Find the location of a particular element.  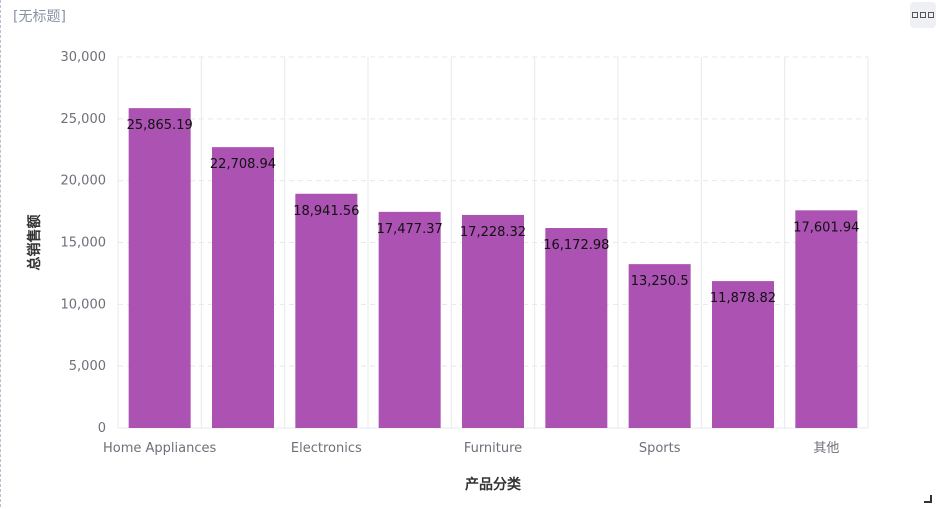

panel-title: [无标题] is located at coordinates (39, 17).